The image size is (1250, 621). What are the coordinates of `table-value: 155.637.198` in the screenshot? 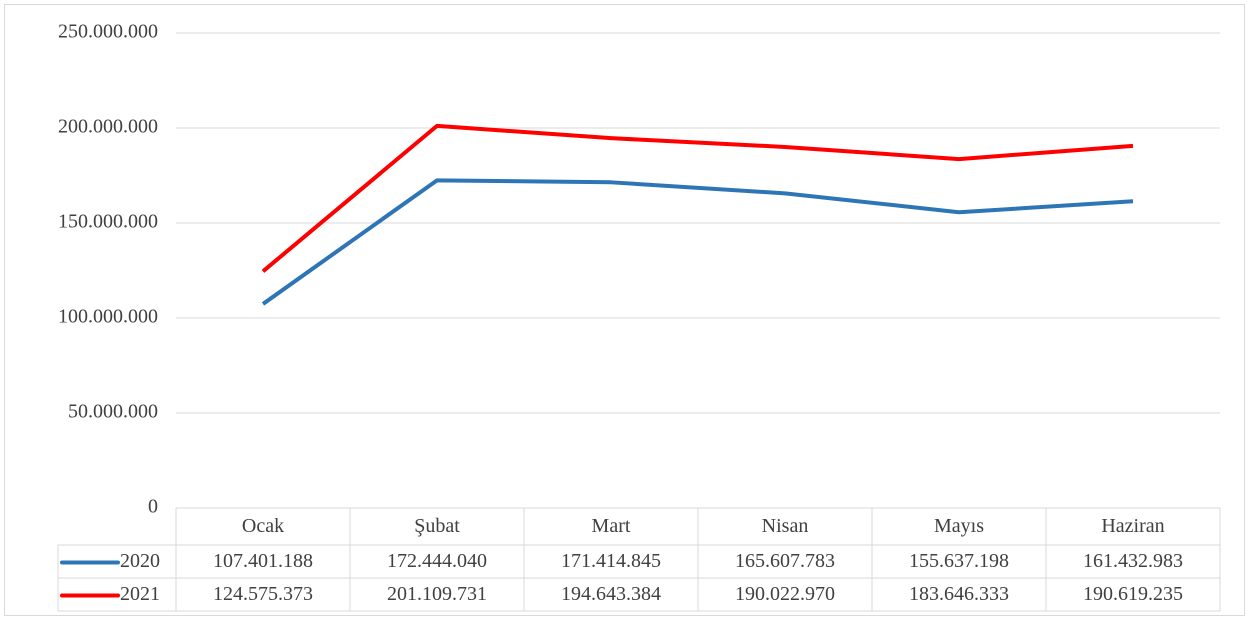 It's located at (959, 561).